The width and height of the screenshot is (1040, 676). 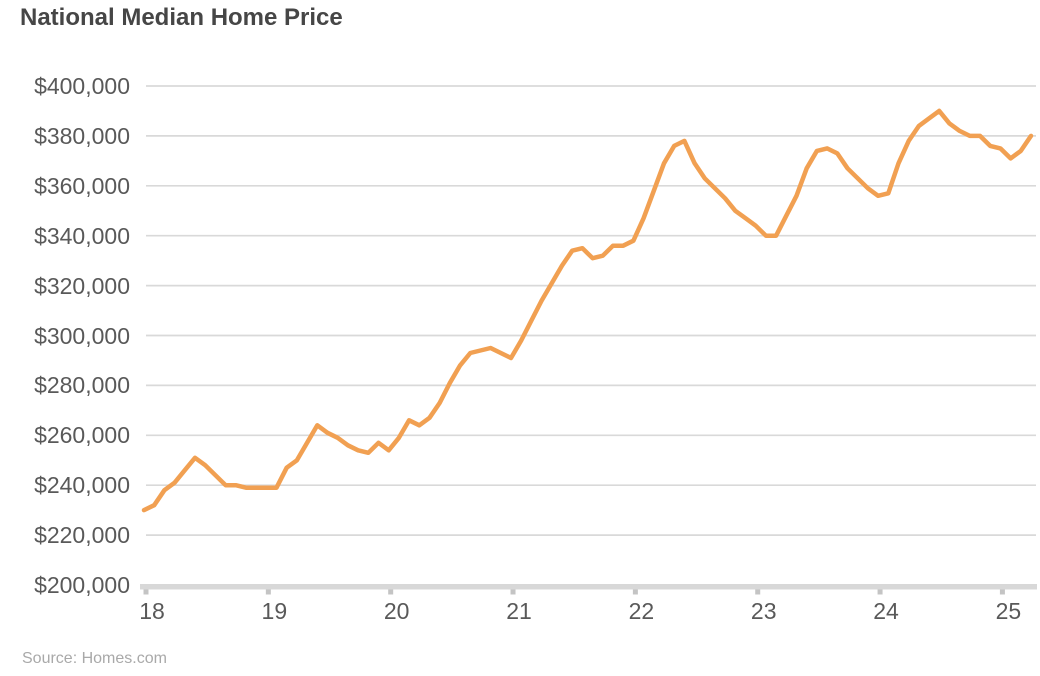 What do you see at coordinates (152, 611) in the screenshot?
I see `x-tick-label: 18` at bounding box center [152, 611].